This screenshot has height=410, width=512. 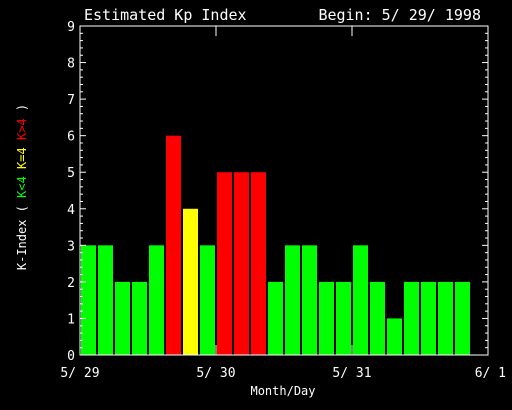 What do you see at coordinates (22, 158) in the screenshot?
I see `y-axis-label-mid: K=4` at bounding box center [22, 158].